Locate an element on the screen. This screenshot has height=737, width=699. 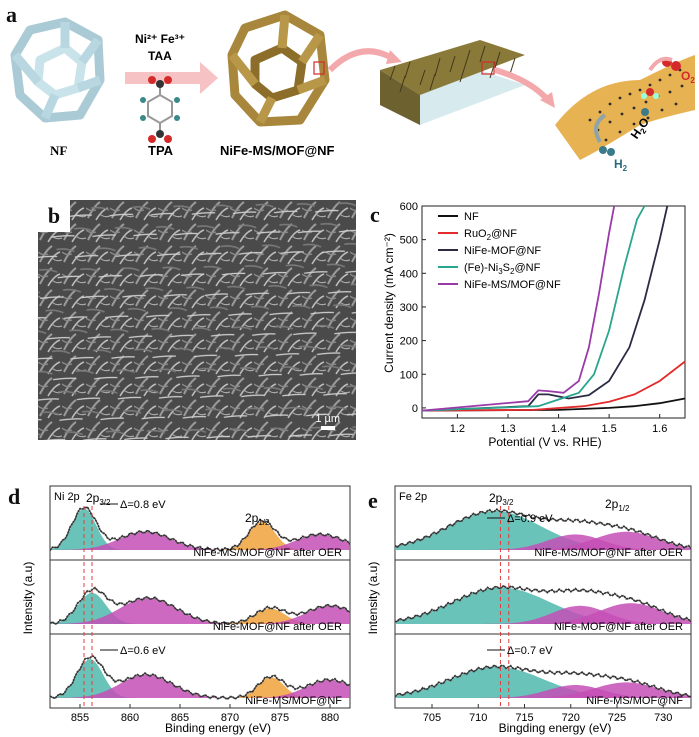
c-xtick-label: 1.5 is located at coordinates (608, 429).